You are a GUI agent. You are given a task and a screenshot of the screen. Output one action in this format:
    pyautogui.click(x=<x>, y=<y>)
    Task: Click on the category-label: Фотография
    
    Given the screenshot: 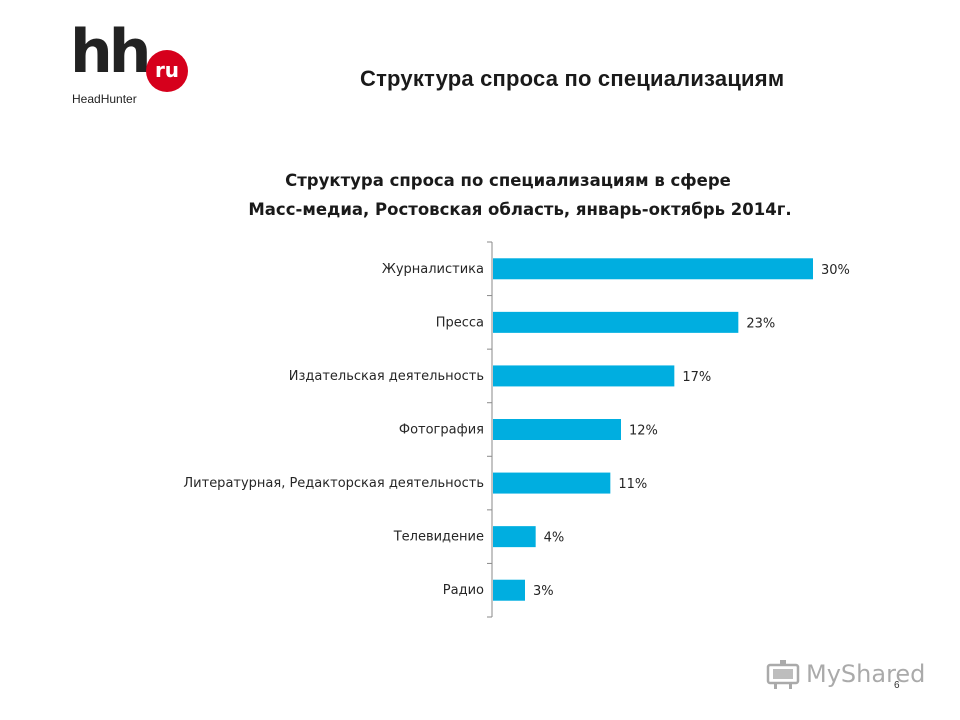 What is the action you would take?
    pyautogui.click(x=441, y=430)
    